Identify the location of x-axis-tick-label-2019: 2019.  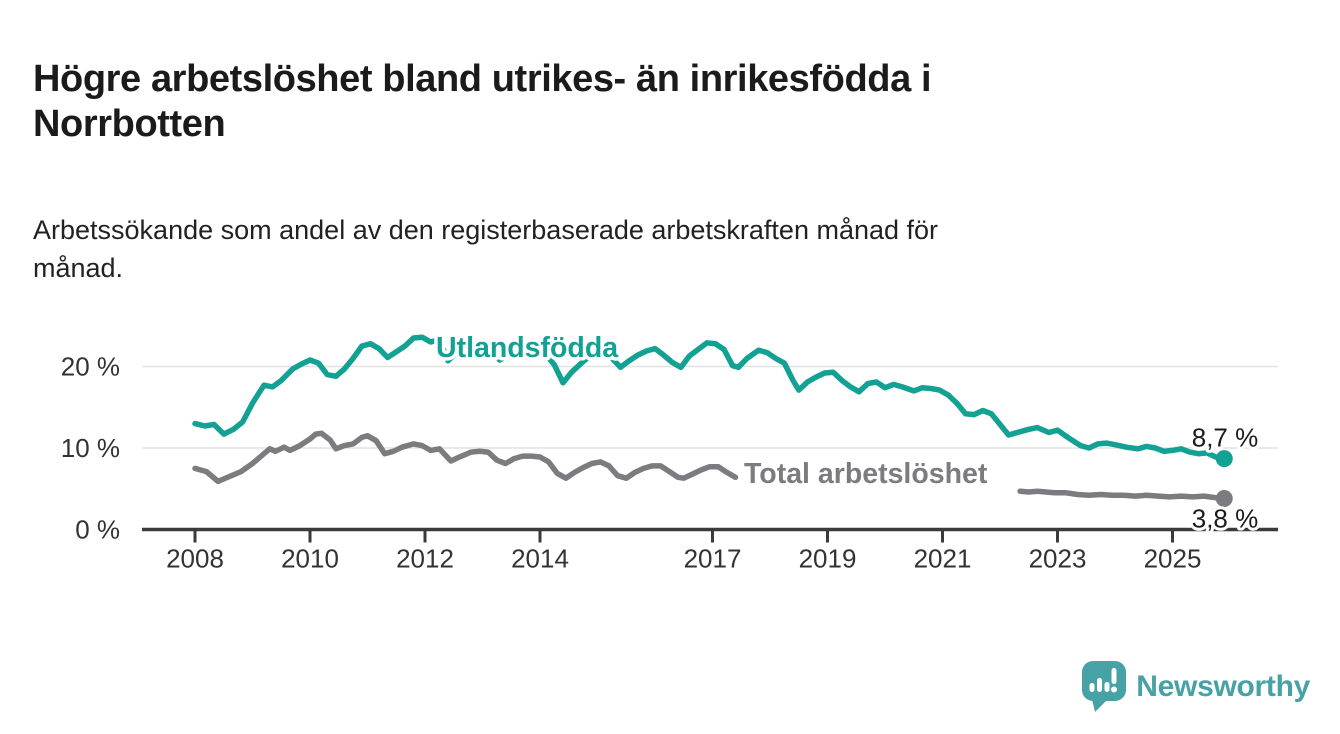
(828, 559).